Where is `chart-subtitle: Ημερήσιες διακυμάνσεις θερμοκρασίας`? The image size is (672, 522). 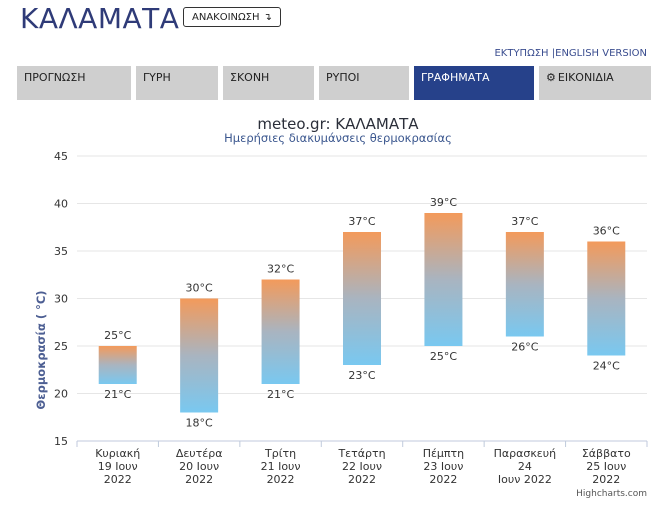 chart-subtitle: Ημερήσιες διακυμάνσεις θερμοκρασίας is located at coordinates (338, 138).